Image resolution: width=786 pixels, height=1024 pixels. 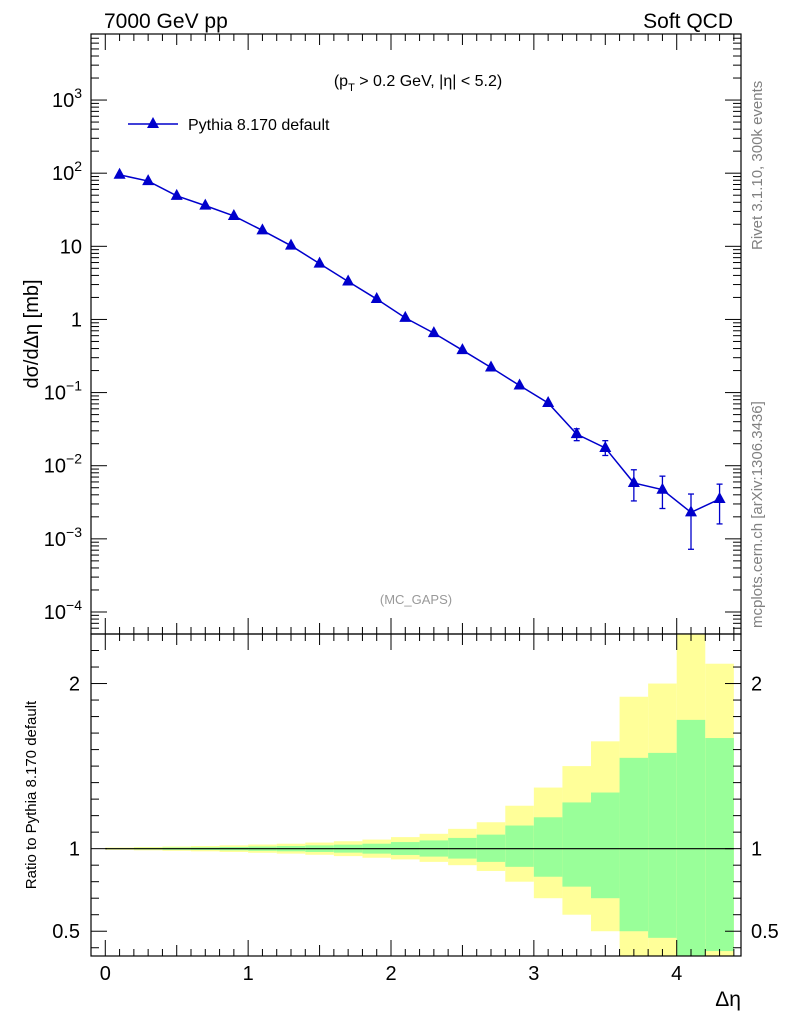 What do you see at coordinates (67, 98) in the screenshot?
I see `main-y-tick-label: 10³` at bounding box center [67, 98].